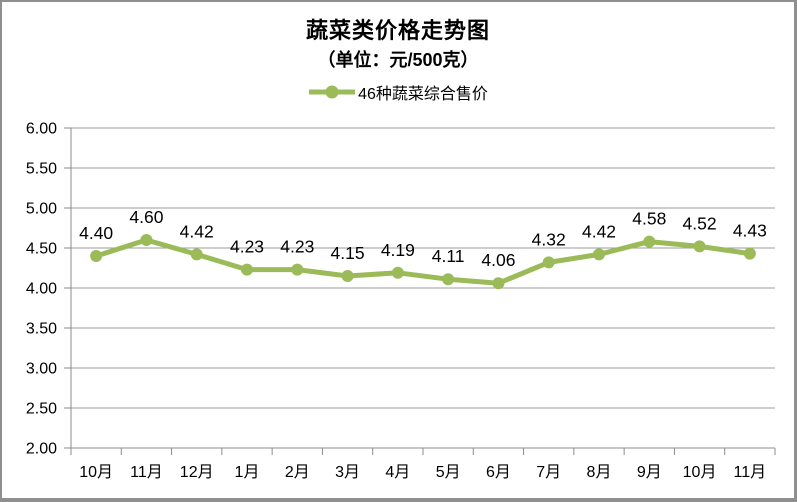  What do you see at coordinates (397, 472) in the screenshot?
I see `x-axis-label: 4月` at bounding box center [397, 472].